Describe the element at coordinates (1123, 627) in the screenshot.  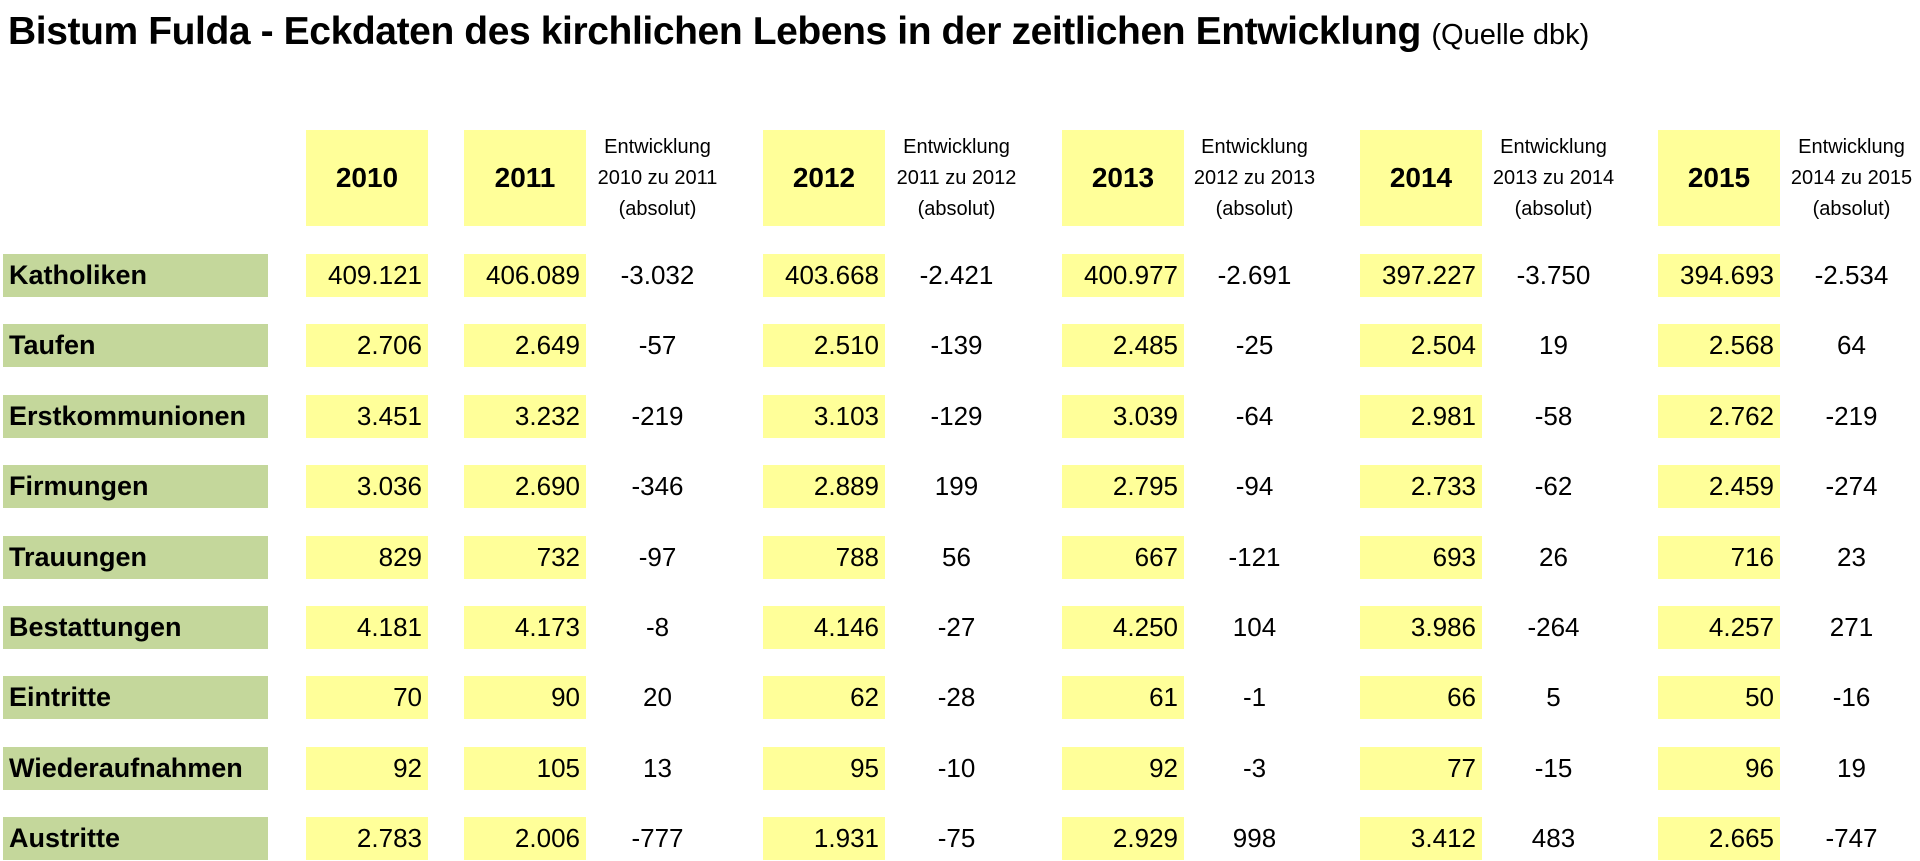
I see `value-cell: 4.250` at that location.